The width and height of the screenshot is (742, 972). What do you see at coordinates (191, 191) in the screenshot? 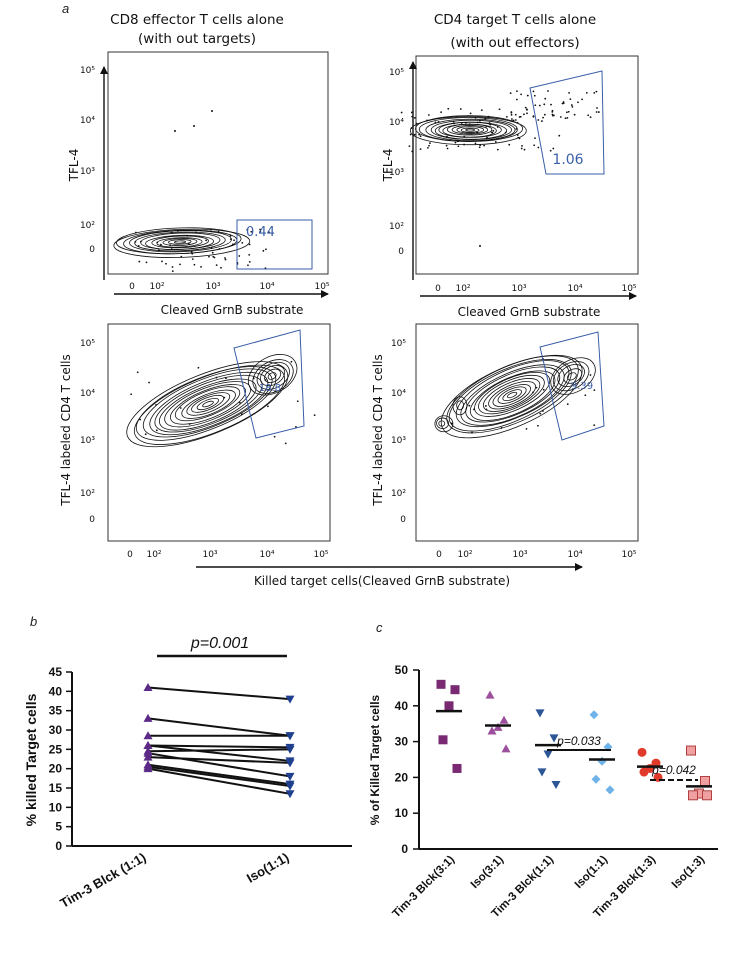
I see `contour-population` at bounding box center [191, 191].